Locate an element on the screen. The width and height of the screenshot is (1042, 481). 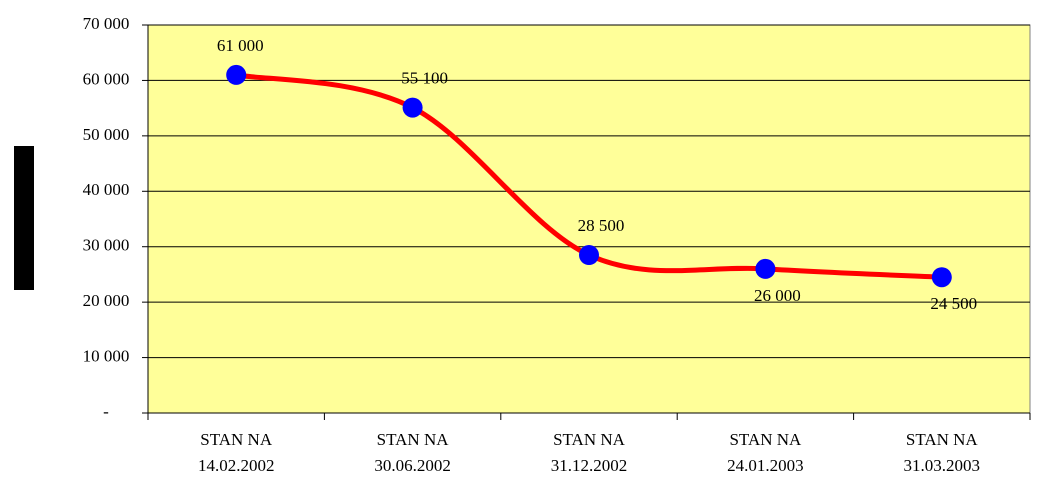
data-label: 55 100 is located at coordinates (424, 77).